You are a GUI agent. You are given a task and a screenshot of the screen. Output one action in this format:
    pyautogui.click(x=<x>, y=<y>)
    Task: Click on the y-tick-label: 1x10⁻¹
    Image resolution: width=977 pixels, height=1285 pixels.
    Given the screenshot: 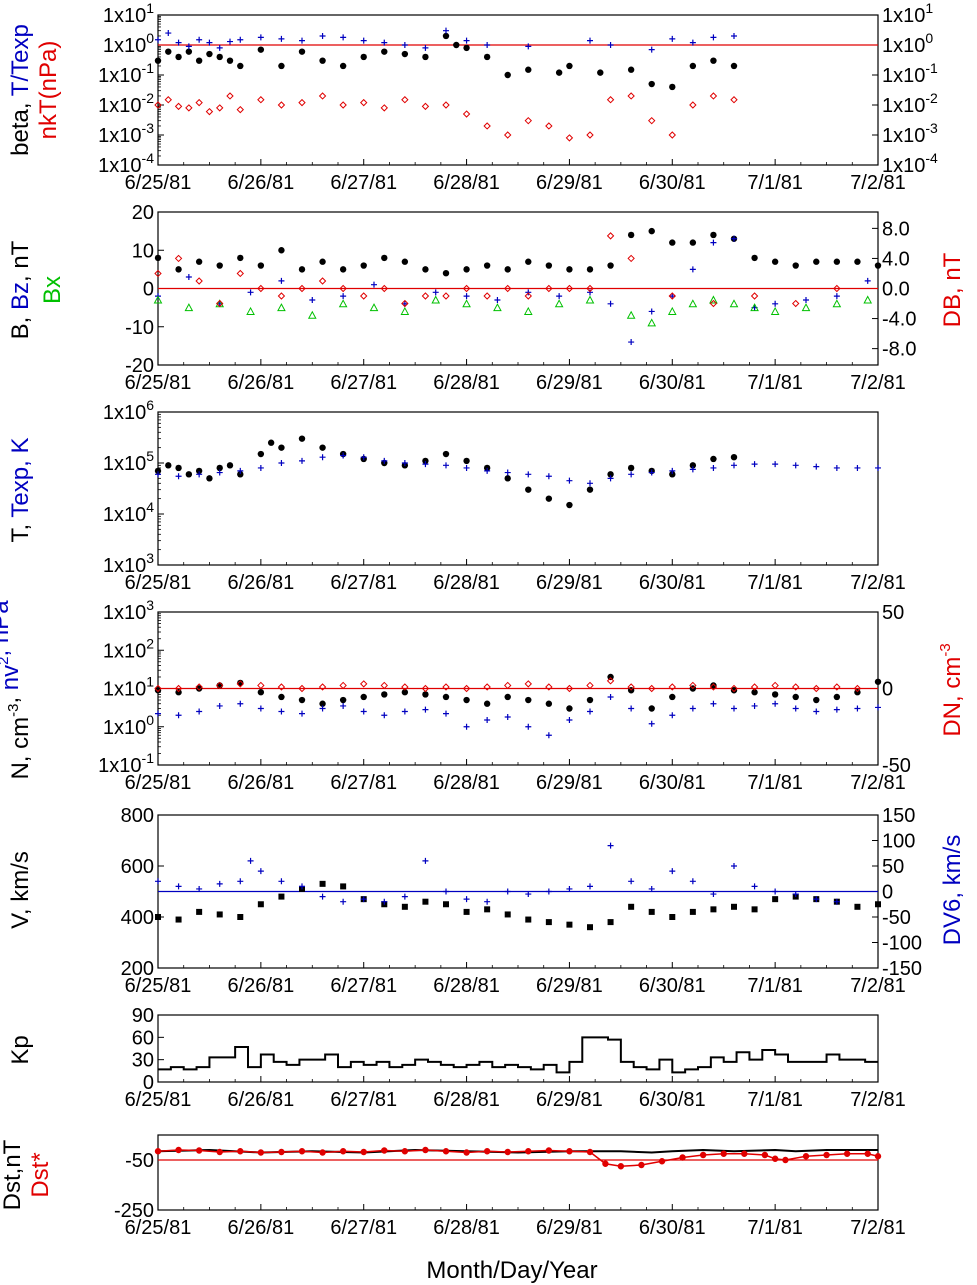 What is the action you would take?
    pyautogui.click(x=126, y=73)
    